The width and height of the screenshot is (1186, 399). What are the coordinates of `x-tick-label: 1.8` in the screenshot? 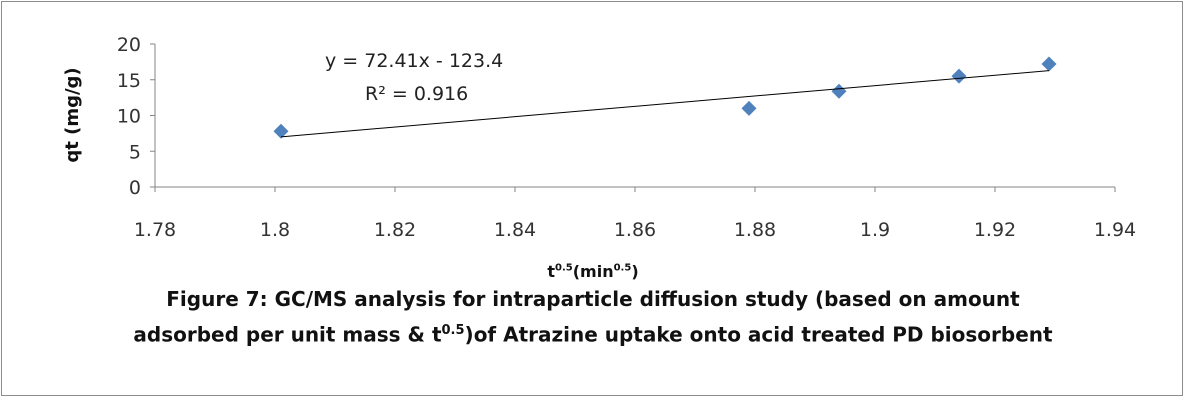 It's located at (275, 230).